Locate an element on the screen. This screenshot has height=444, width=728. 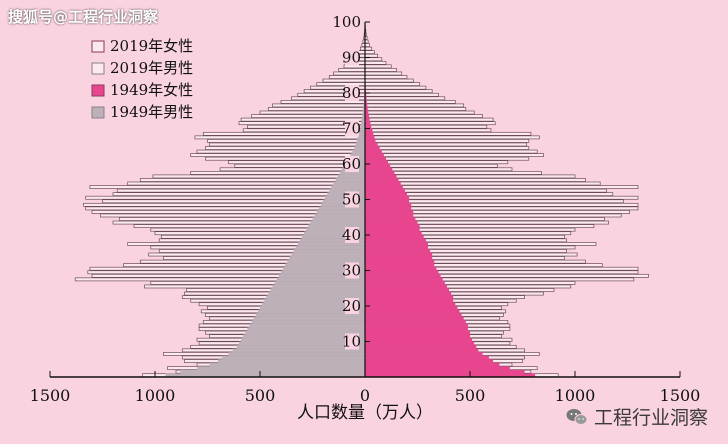
y-tick-label: 20 is located at coordinates (351, 306).